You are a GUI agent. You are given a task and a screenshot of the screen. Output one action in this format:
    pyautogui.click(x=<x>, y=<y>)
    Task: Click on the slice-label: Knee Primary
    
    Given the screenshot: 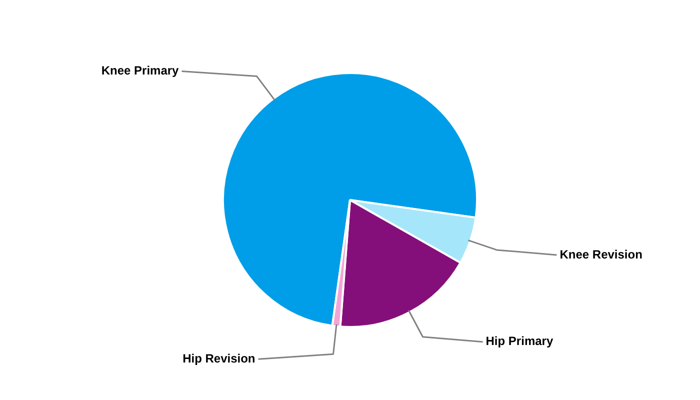 What is the action you would take?
    pyautogui.click(x=140, y=71)
    